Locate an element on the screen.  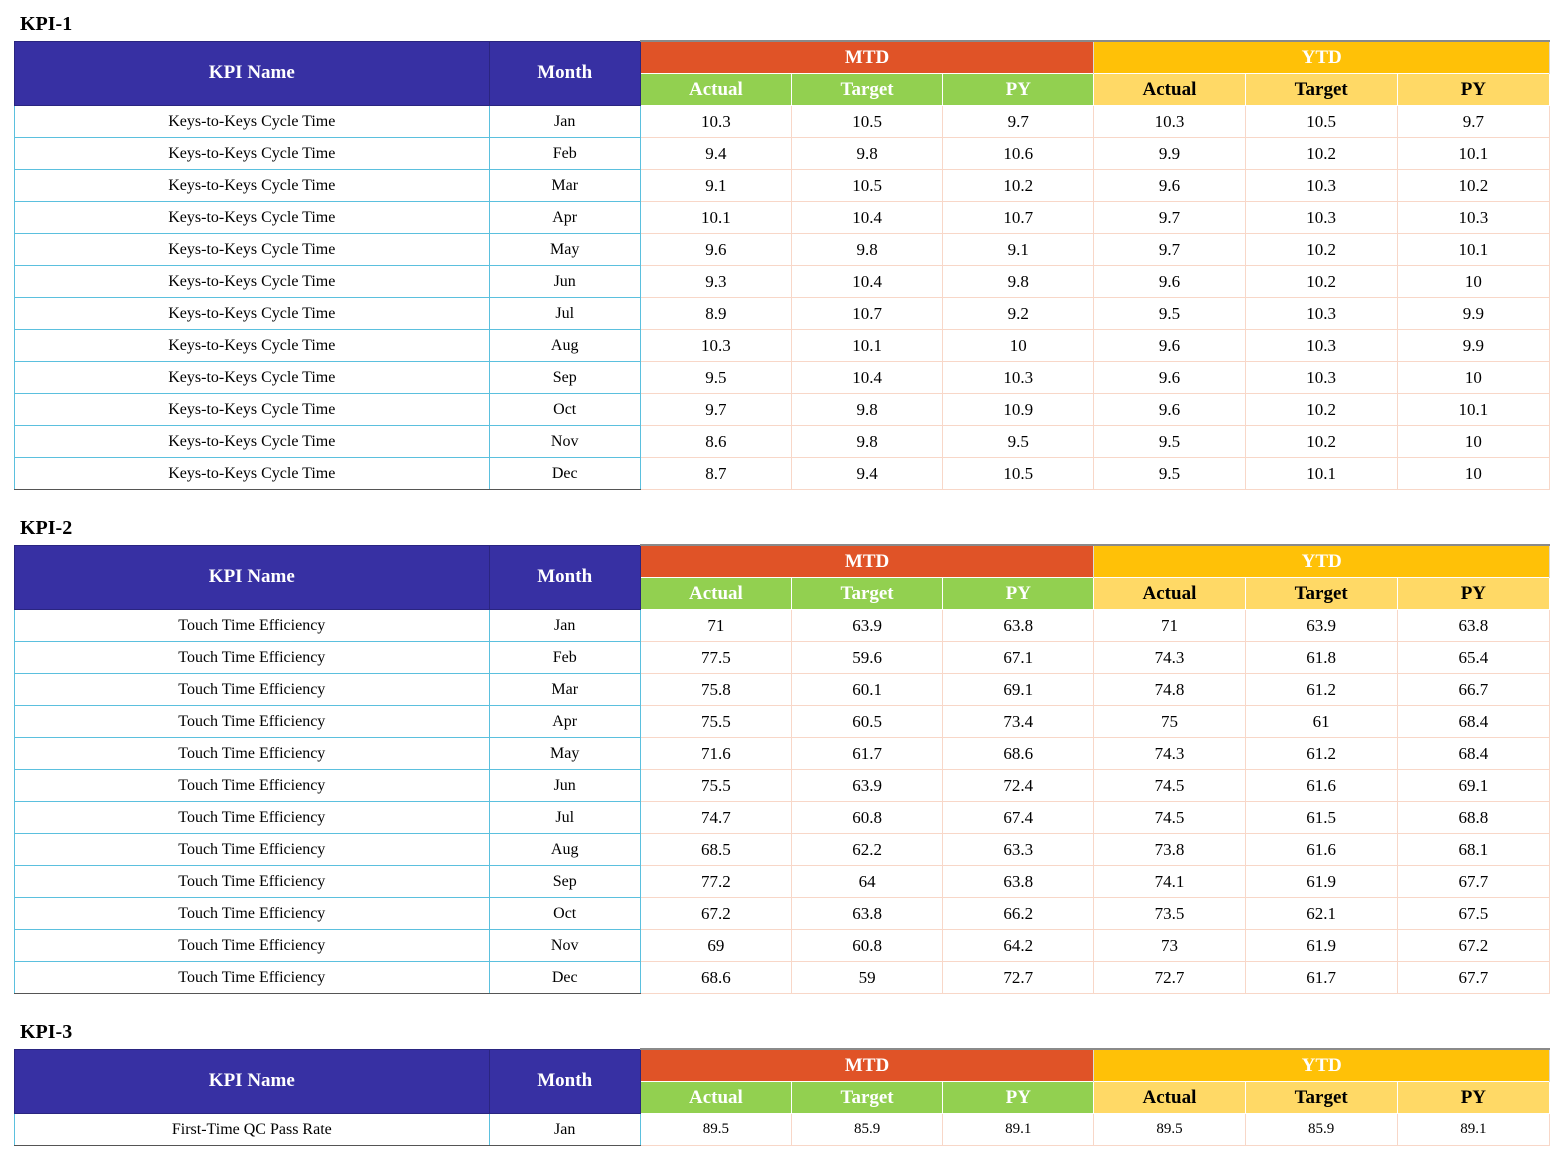
mtd-target-cell: 10.7 is located at coordinates (867, 313).